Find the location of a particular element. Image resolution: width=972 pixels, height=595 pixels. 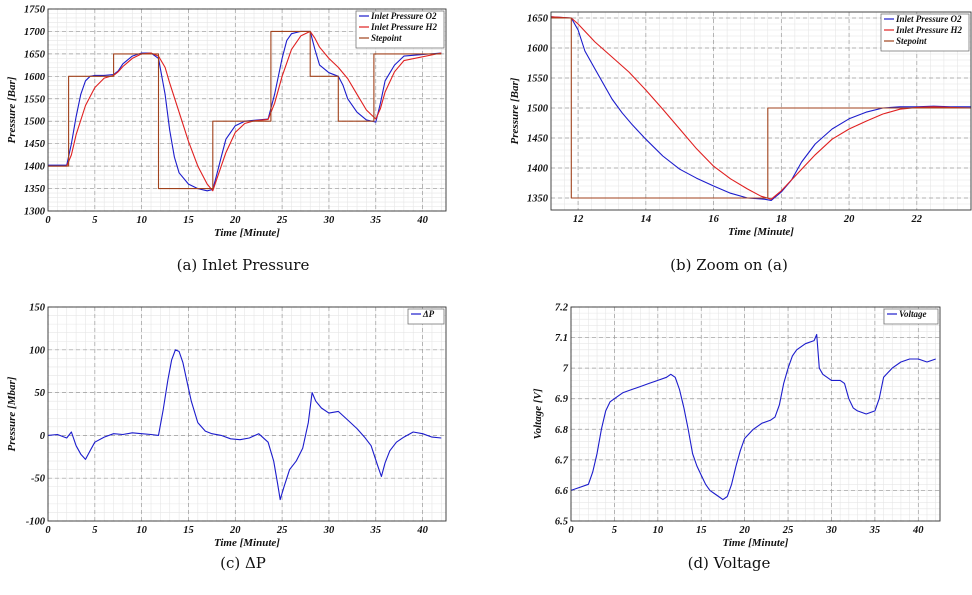

x-tick-label: 12 is located at coordinates (578, 219).